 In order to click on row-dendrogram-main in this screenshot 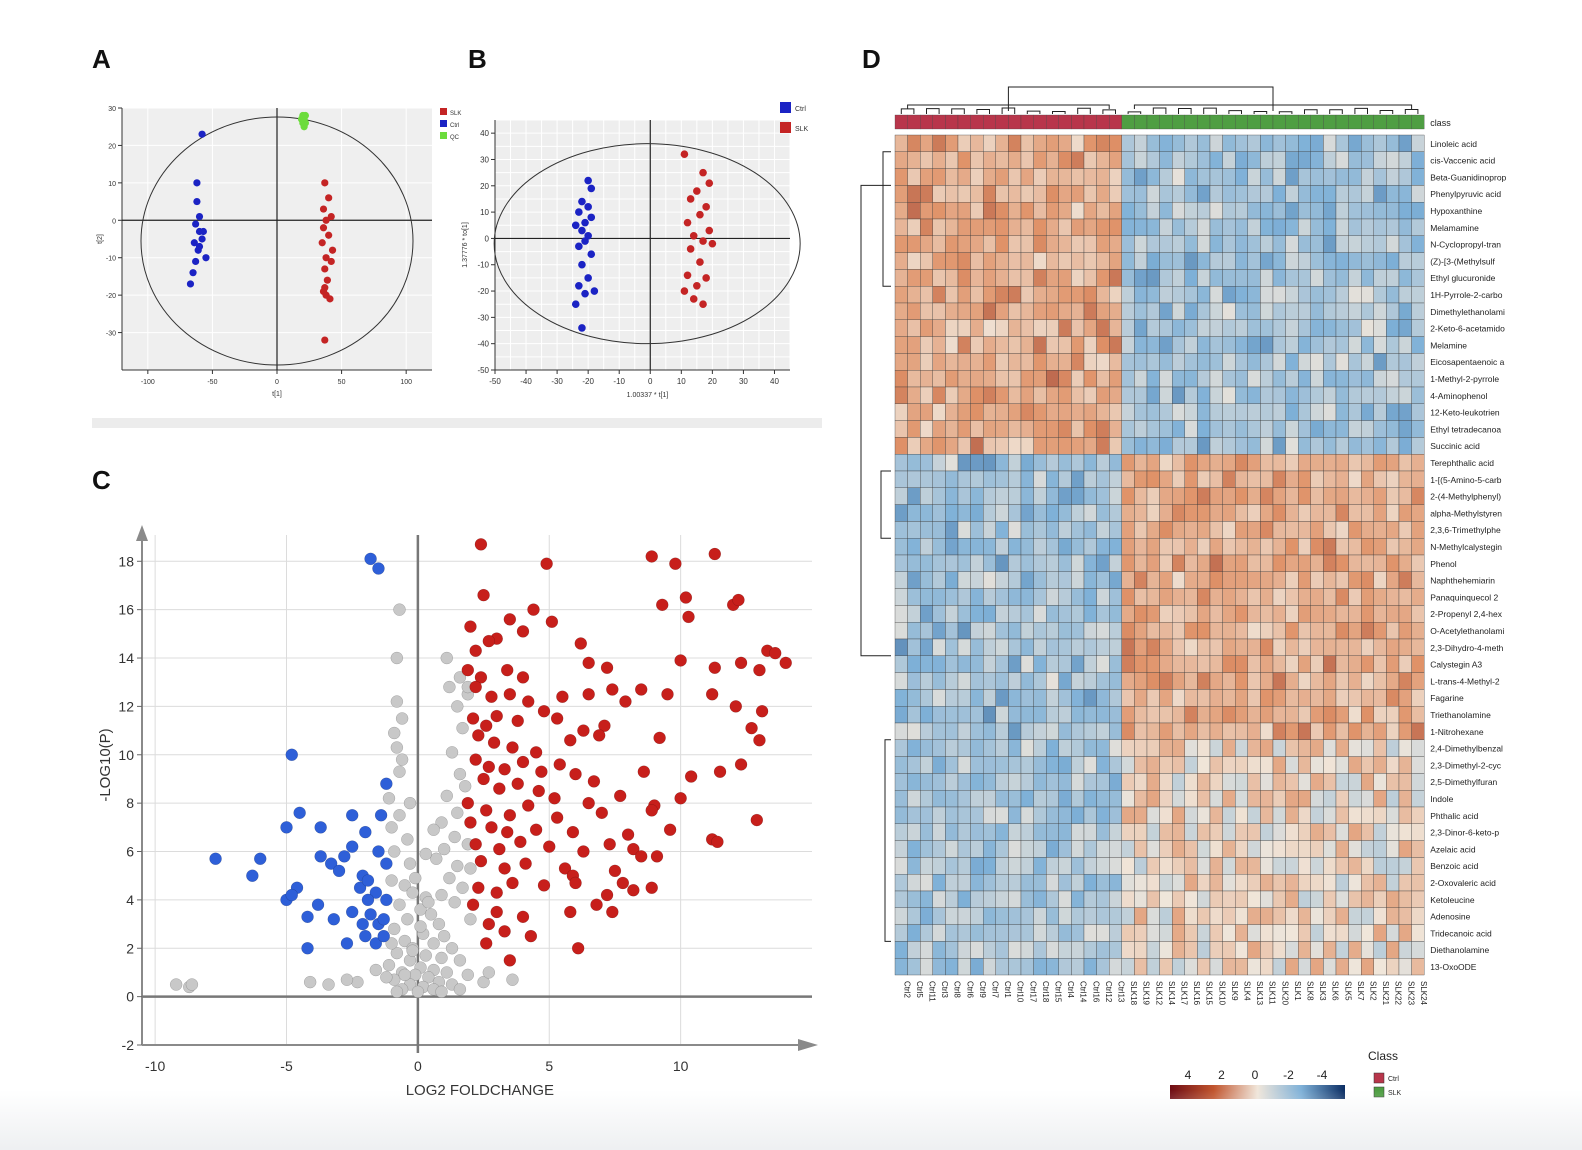, I will do `click(875, 420)`.